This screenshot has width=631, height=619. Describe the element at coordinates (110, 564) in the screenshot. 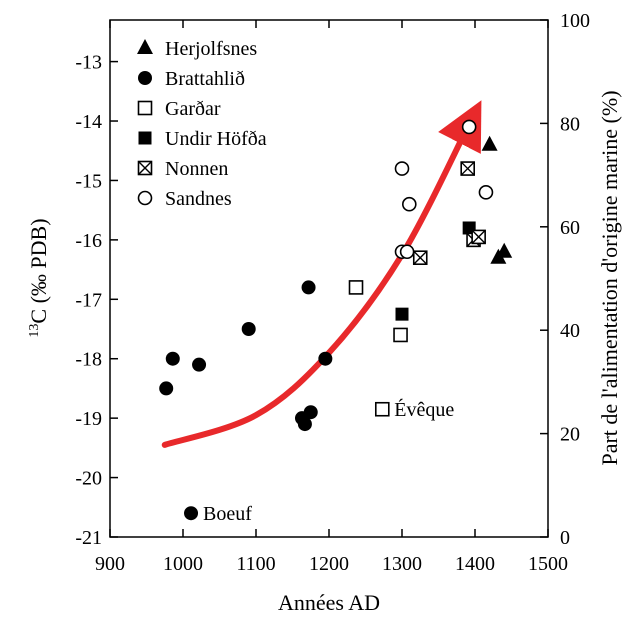

I see `x-tick-label: 900` at that location.